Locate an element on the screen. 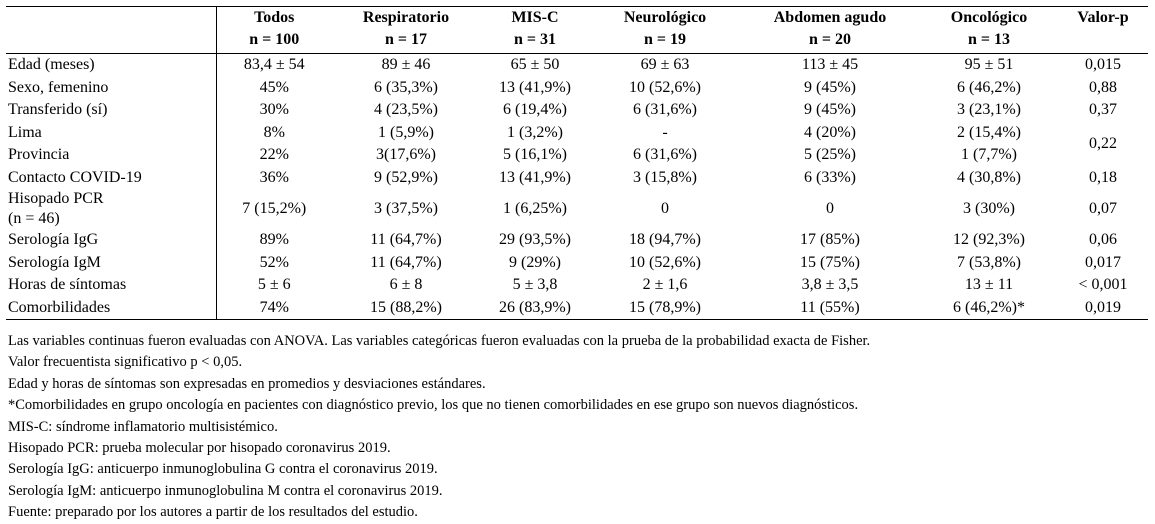  cell-mis-c: 1 (6,25%) is located at coordinates (535, 208).